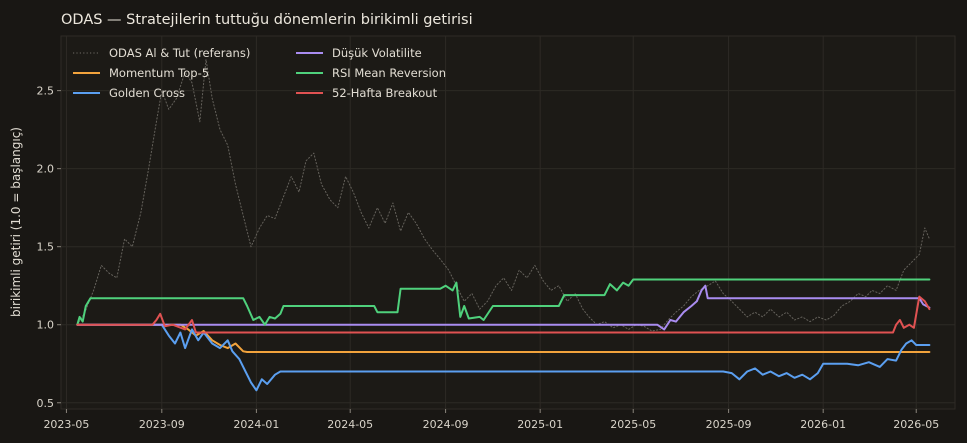 The image size is (967, 443). I want to click on y-axis-label: birikimli getiri (1.0 = başlangıç), so click(16, 222).